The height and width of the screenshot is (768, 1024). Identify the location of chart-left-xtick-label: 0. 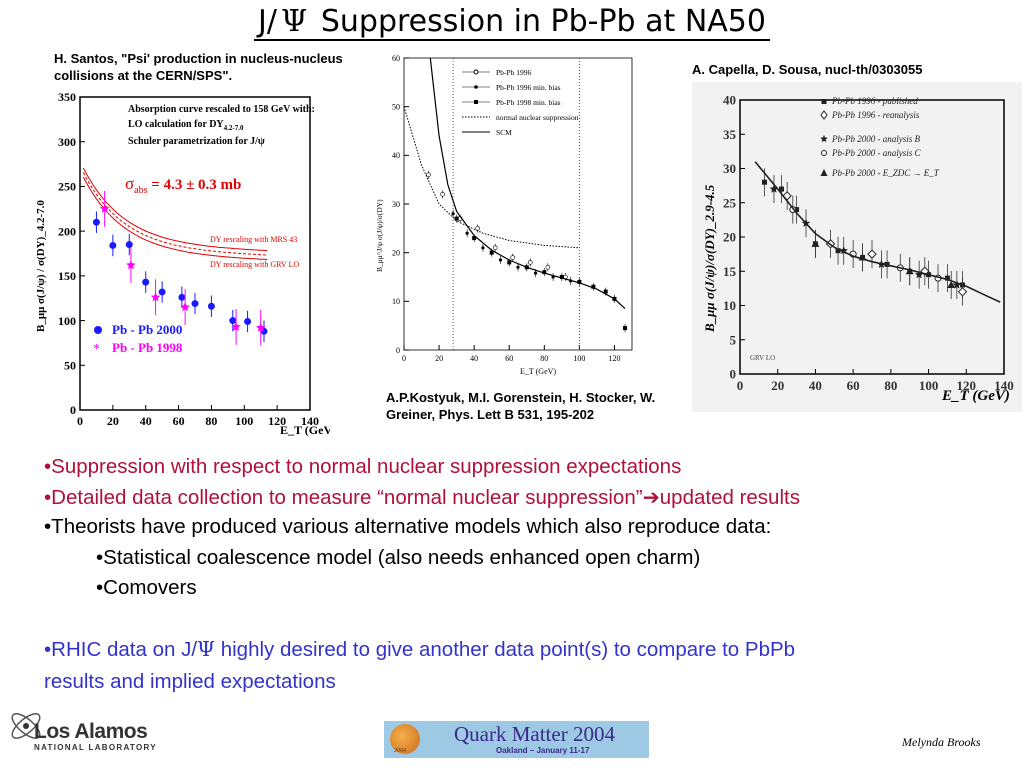
(80, 421).